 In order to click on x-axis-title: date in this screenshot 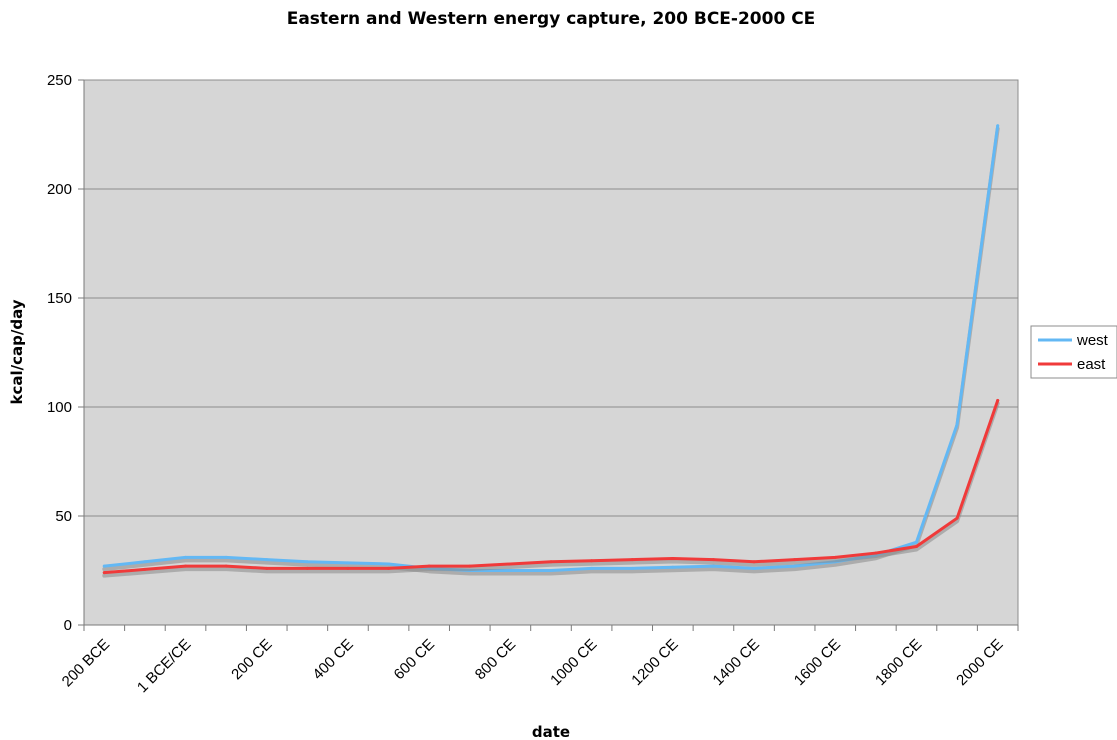, I will do `click(551, 731)`.